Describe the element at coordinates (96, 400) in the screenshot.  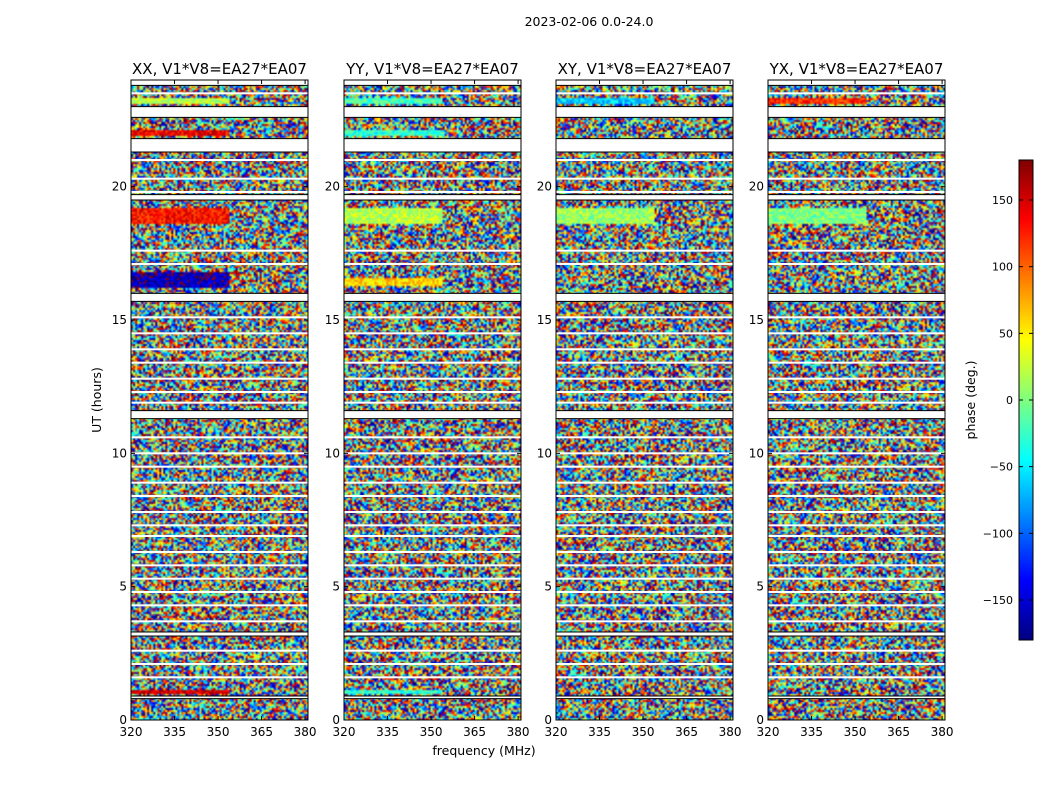
I see `y-axis-label: UT (hours)` at that location.